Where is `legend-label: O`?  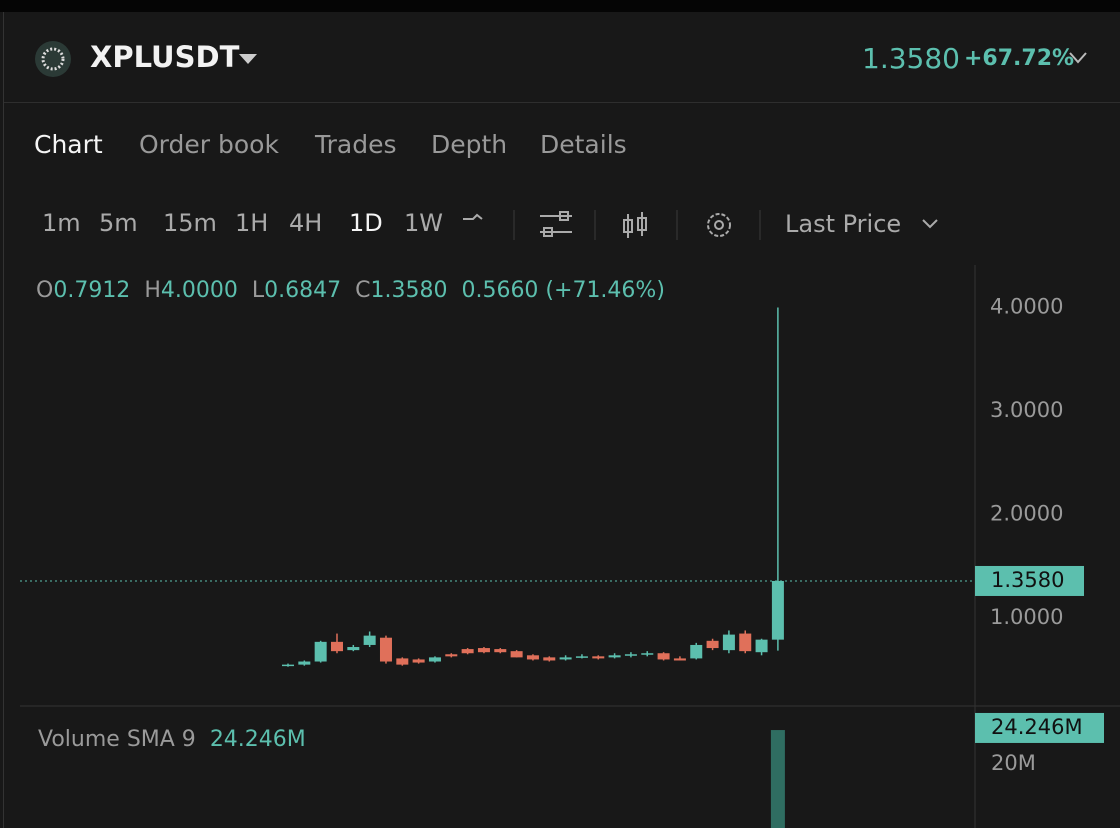
legend-label: O is located at coordinates (45, 290).